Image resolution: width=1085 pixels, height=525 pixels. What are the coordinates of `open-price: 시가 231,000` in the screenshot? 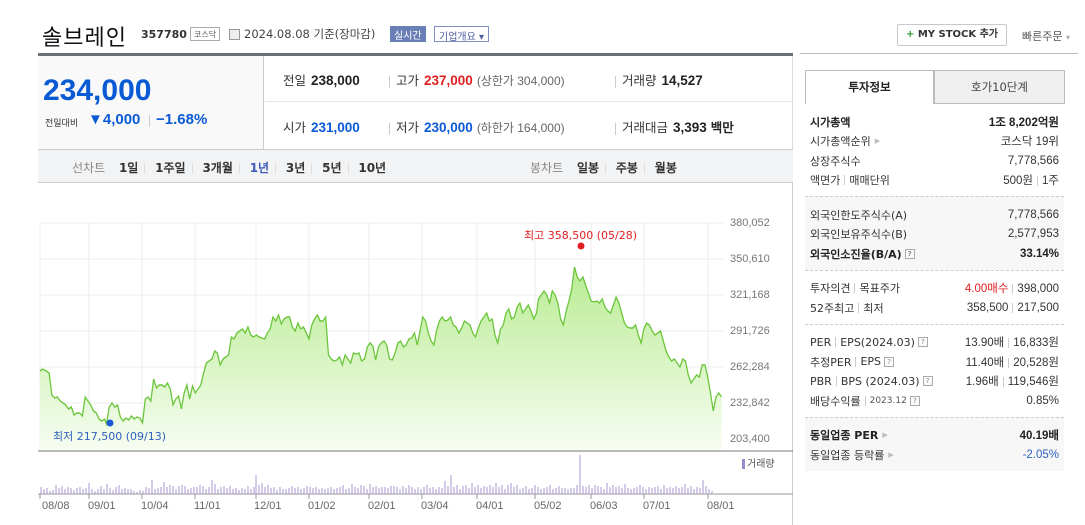 It's located at (321, 127).